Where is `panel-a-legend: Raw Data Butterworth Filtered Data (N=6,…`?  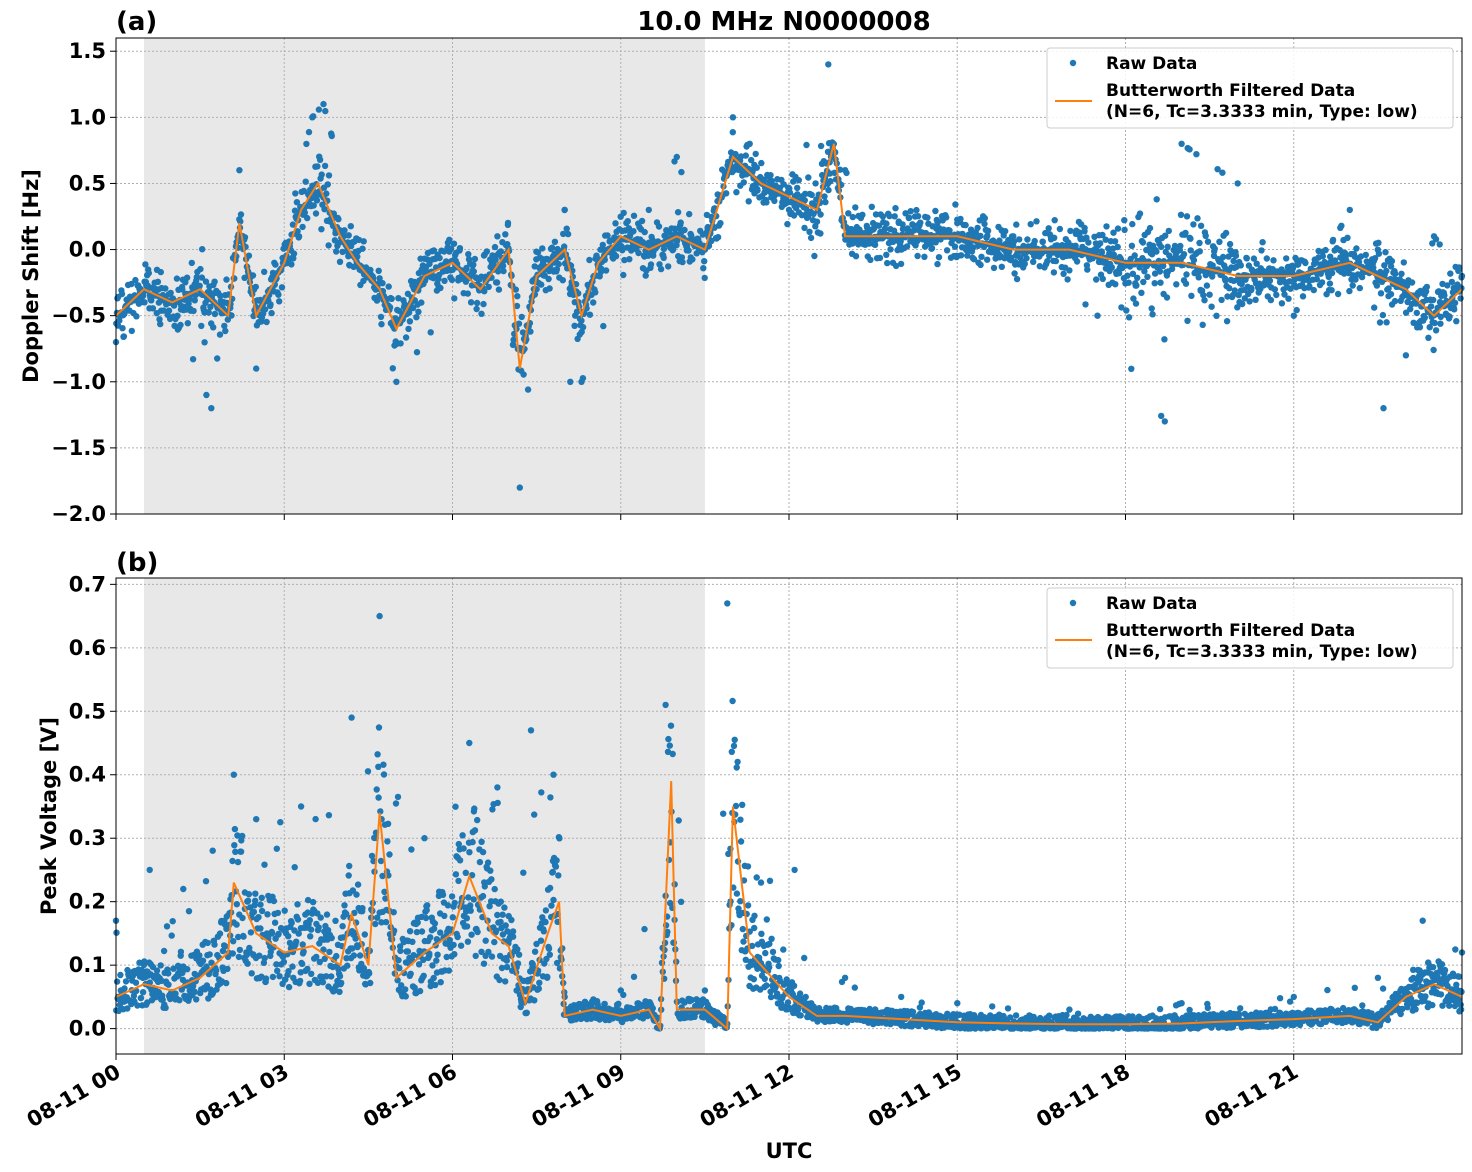
panel-a-legend: Raw Data Butterworth Filtered Data (N=6,… is located at coordinates (1250, 88).